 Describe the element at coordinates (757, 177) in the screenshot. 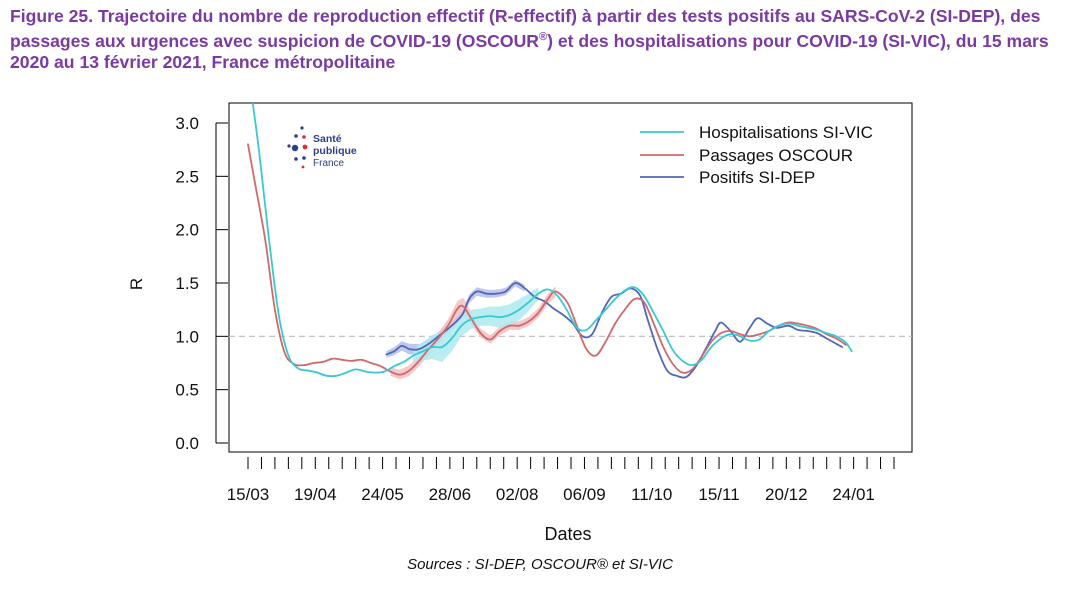

I see `legend-label-positifs: Positifs SI-DEP` at that location.